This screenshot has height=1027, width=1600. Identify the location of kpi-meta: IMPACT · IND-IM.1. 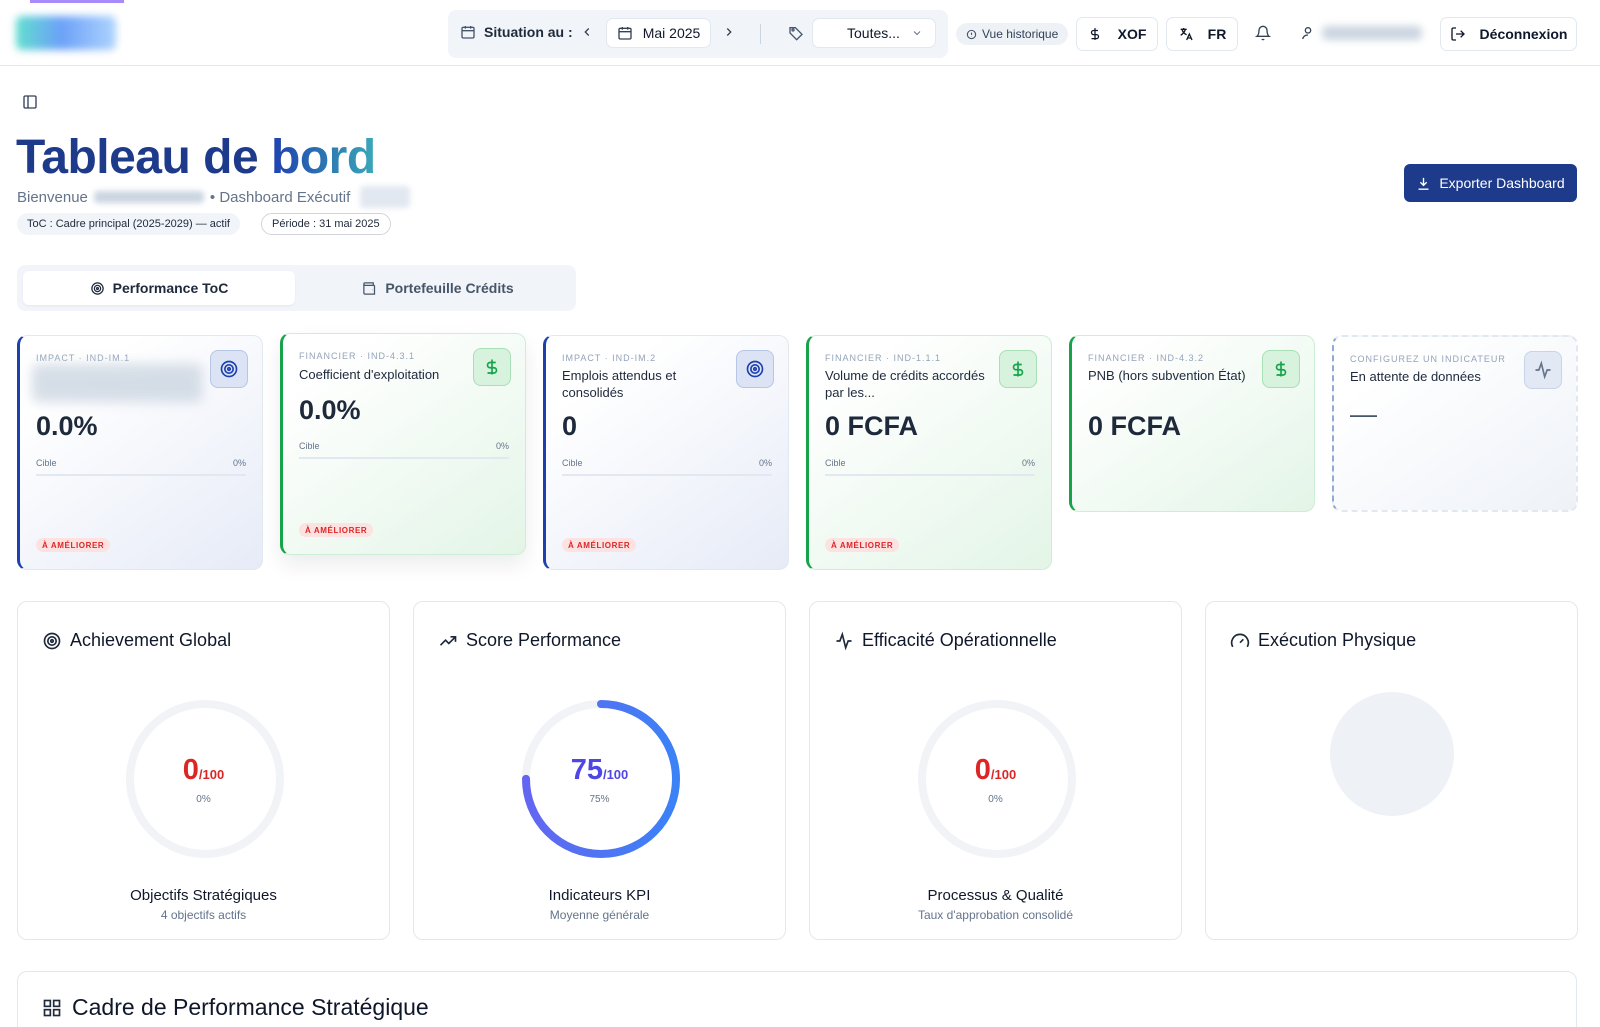
(83, 358).